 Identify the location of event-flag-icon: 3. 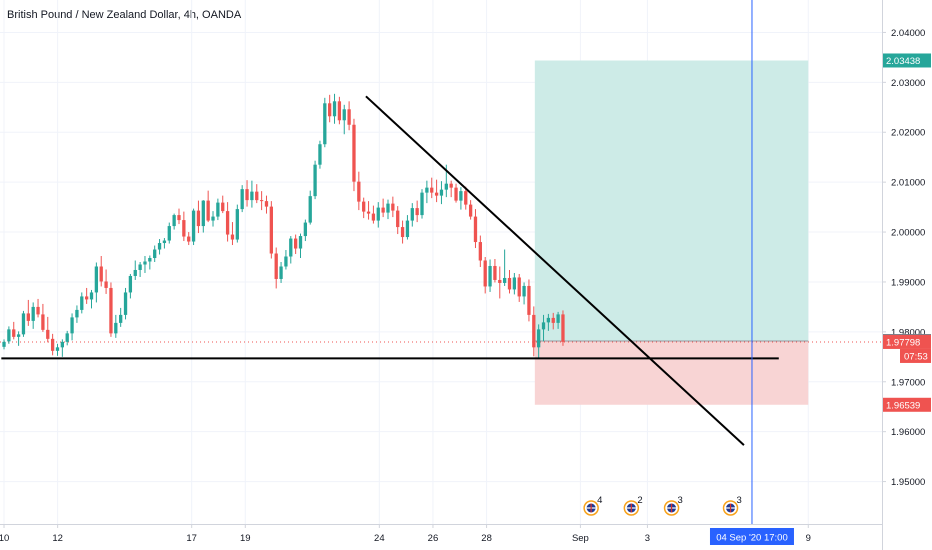
(732, 505).